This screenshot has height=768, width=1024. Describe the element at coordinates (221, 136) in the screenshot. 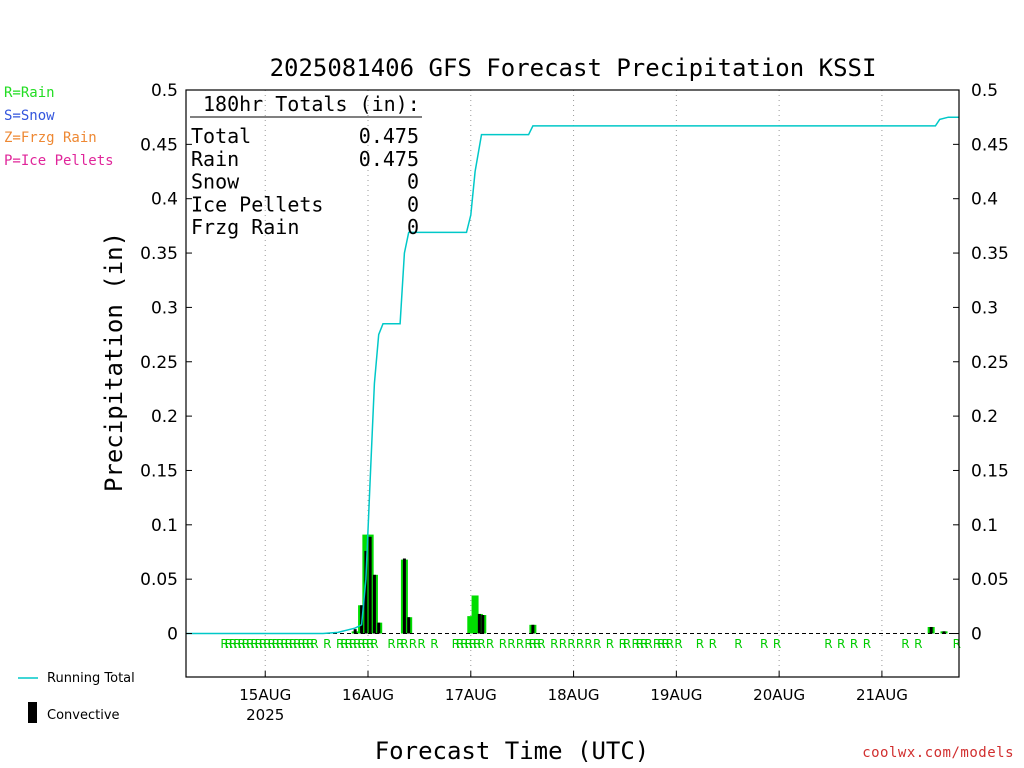

I see `totals-row-label: Total` at that location.